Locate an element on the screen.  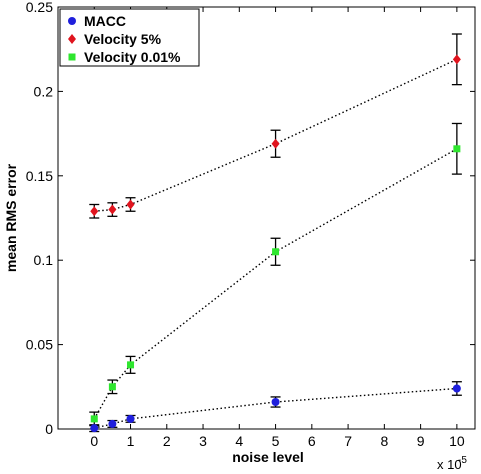
x-scale-note: x 10 is located at coordinates (449, 464).